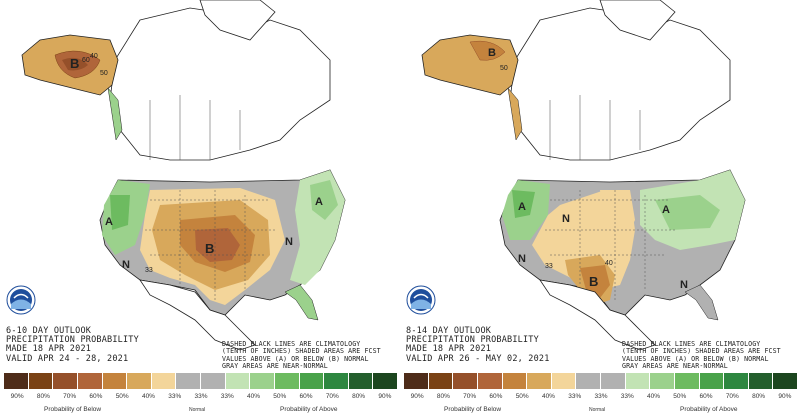 This screenshot has width=800, height=417. I want to click on label-b-texas: B, so click(593, 281).